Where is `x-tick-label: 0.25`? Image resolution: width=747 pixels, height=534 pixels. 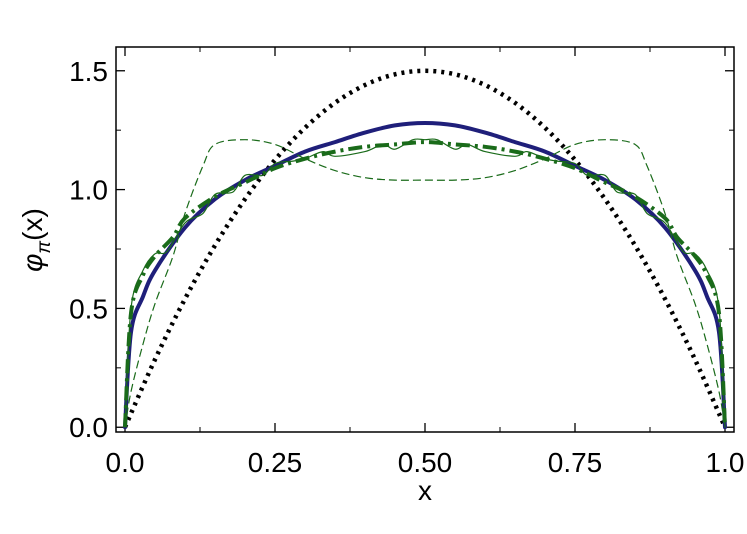
x-tick-label: 0.25 is located at coordinates (275, 462).